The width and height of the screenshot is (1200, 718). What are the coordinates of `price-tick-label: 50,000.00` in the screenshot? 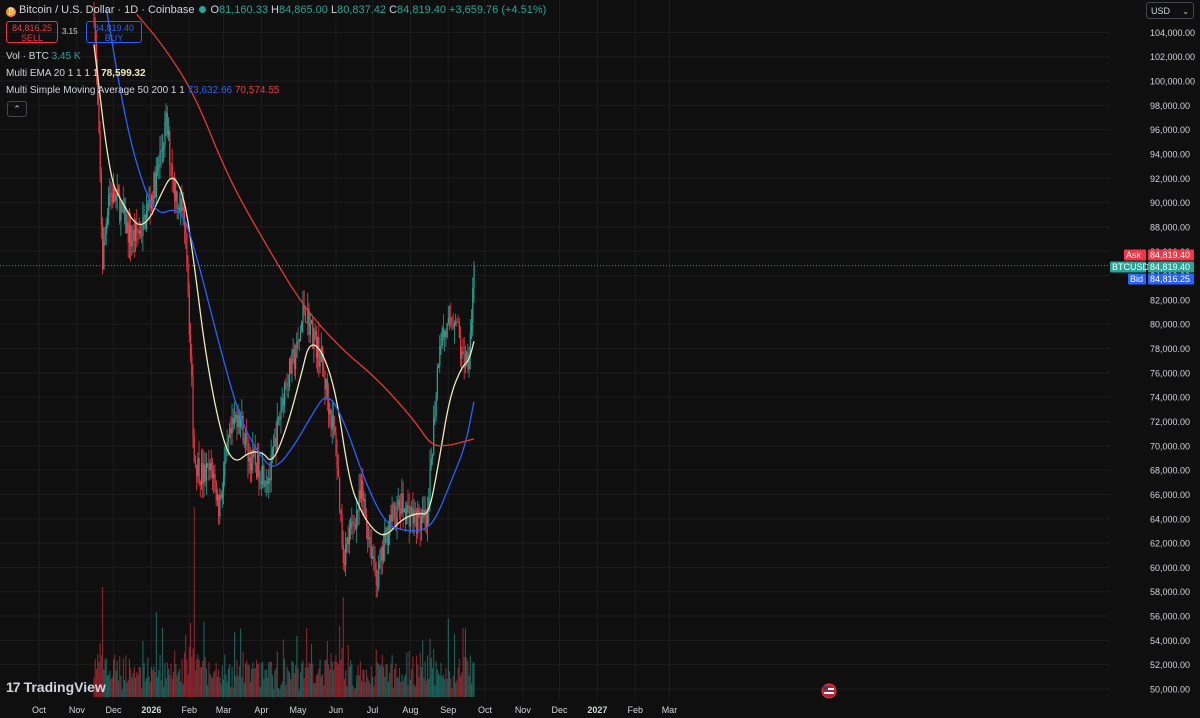 It's located at (1170, 690).